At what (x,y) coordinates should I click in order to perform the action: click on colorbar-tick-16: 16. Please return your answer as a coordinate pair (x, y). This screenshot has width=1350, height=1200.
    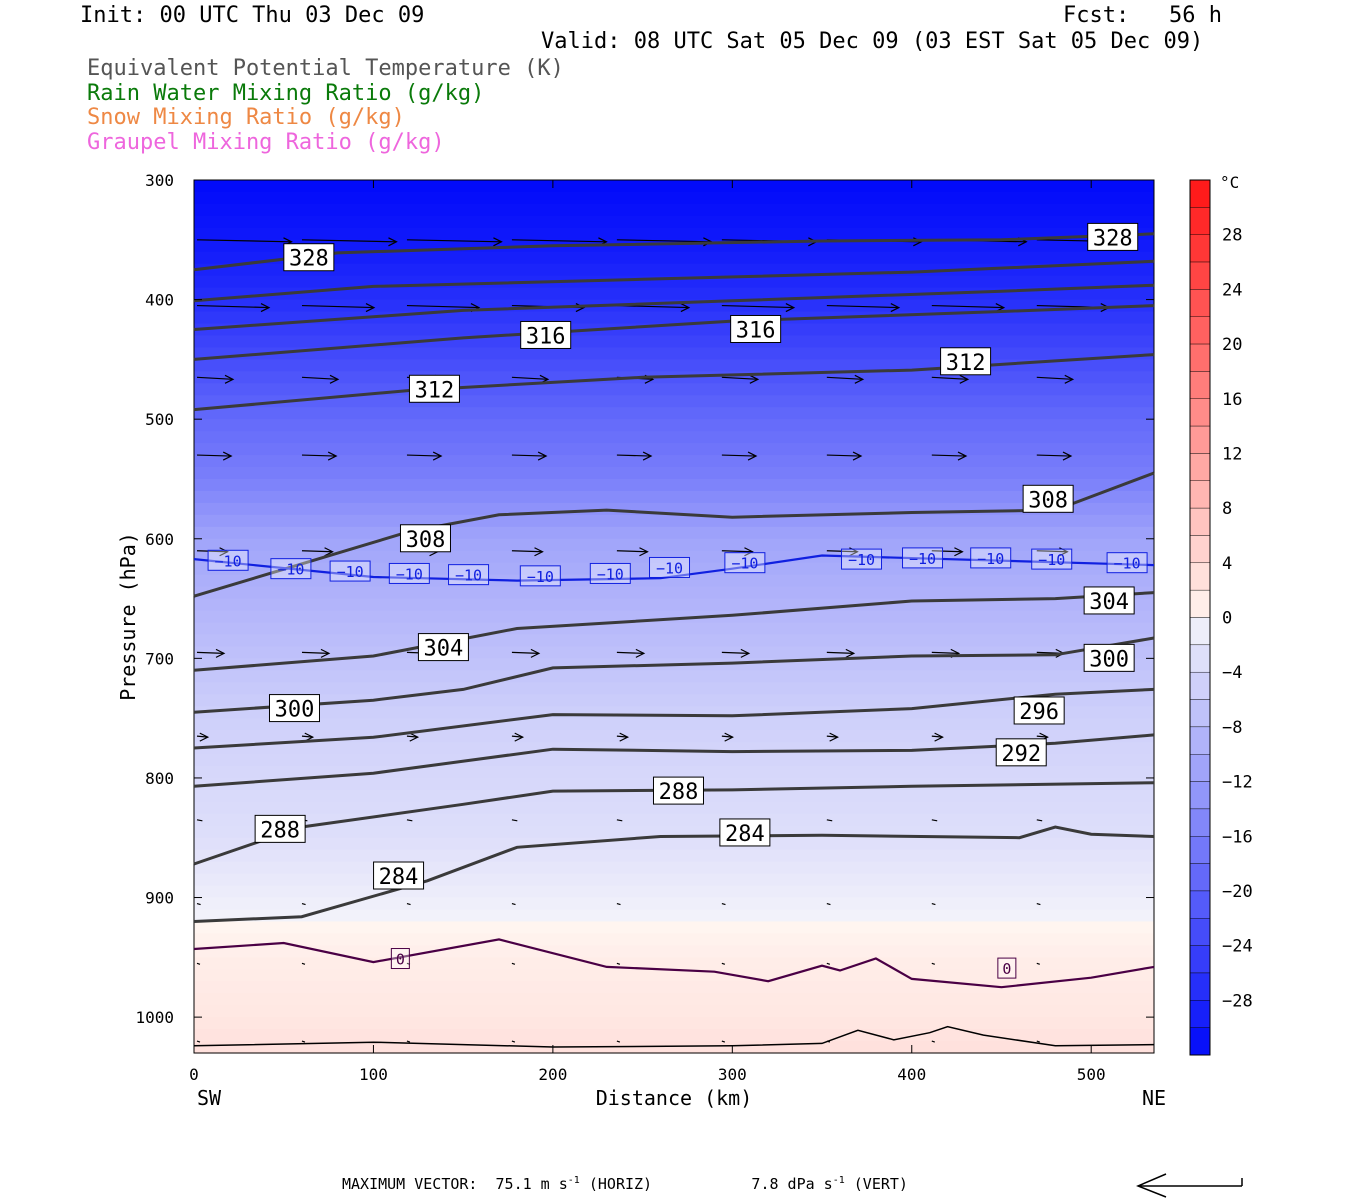
    Looking at the image, I should click on (1232, 400).